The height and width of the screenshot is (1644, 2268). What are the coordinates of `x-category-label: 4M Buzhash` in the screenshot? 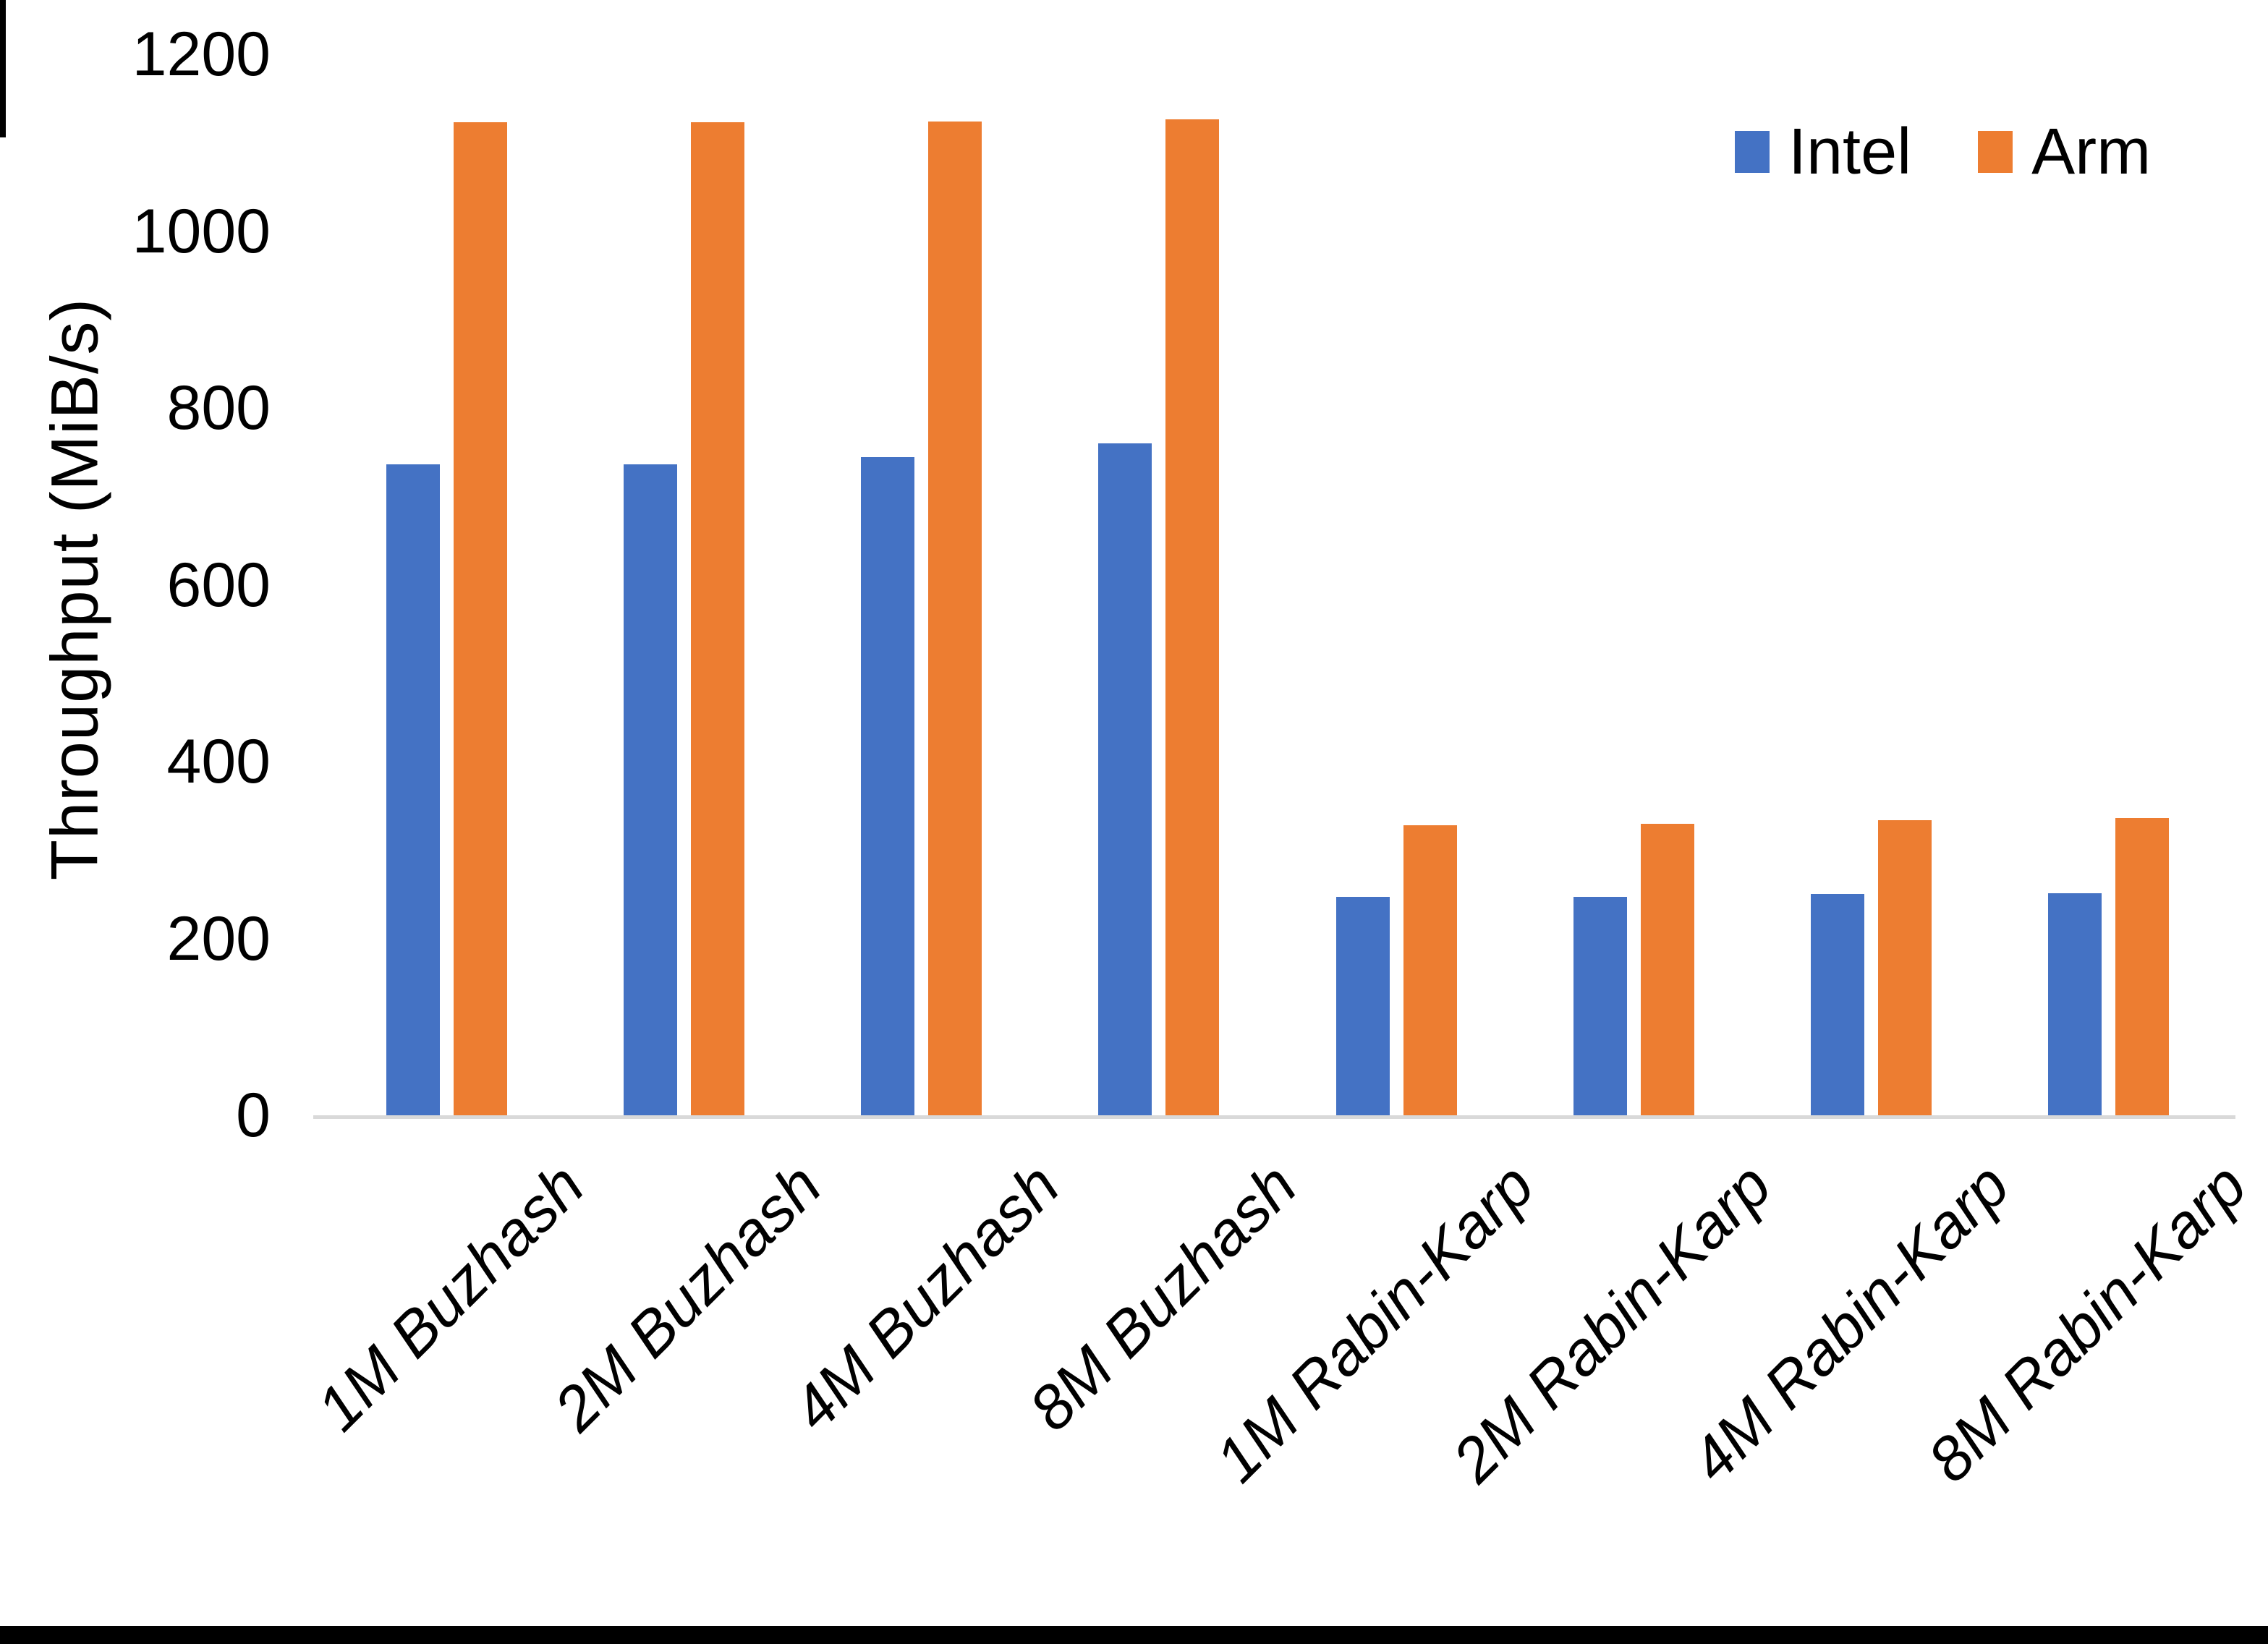 It's located at (925, 1297).